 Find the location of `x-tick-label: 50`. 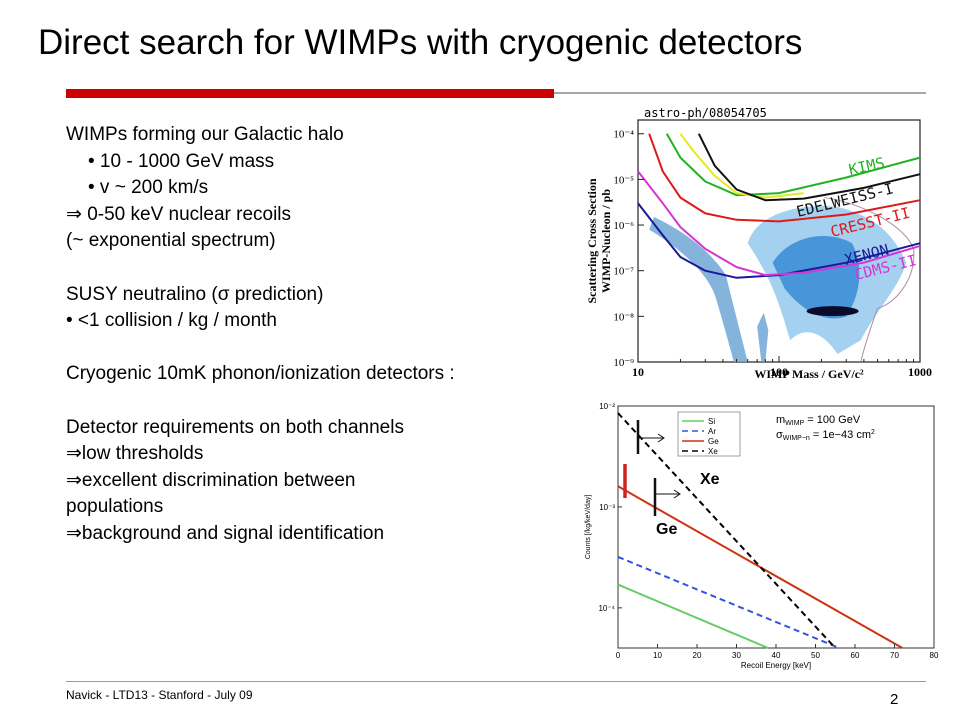

x-tick-label: 50 is located at coordinates (815, 655).